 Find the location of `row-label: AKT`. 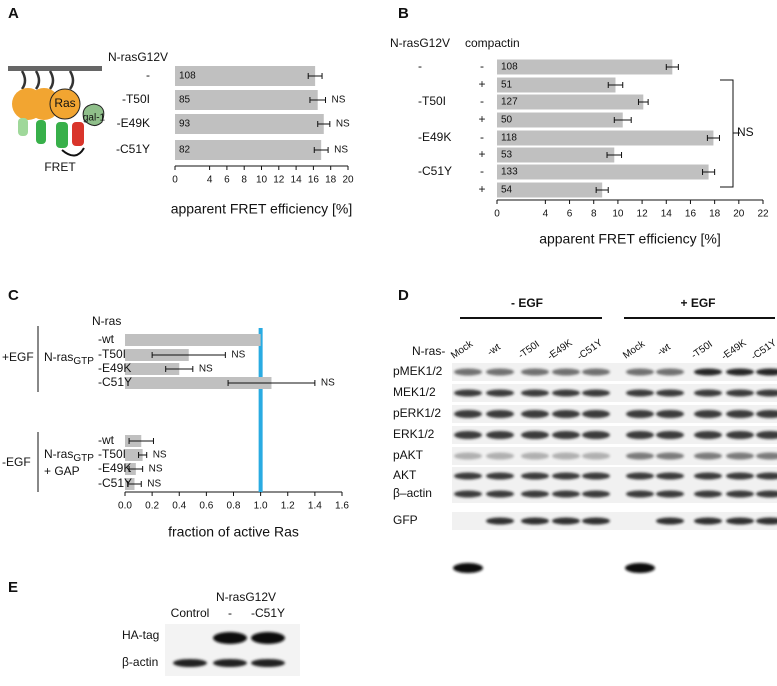

row-label: AKT is located at coordinates (405, 475).